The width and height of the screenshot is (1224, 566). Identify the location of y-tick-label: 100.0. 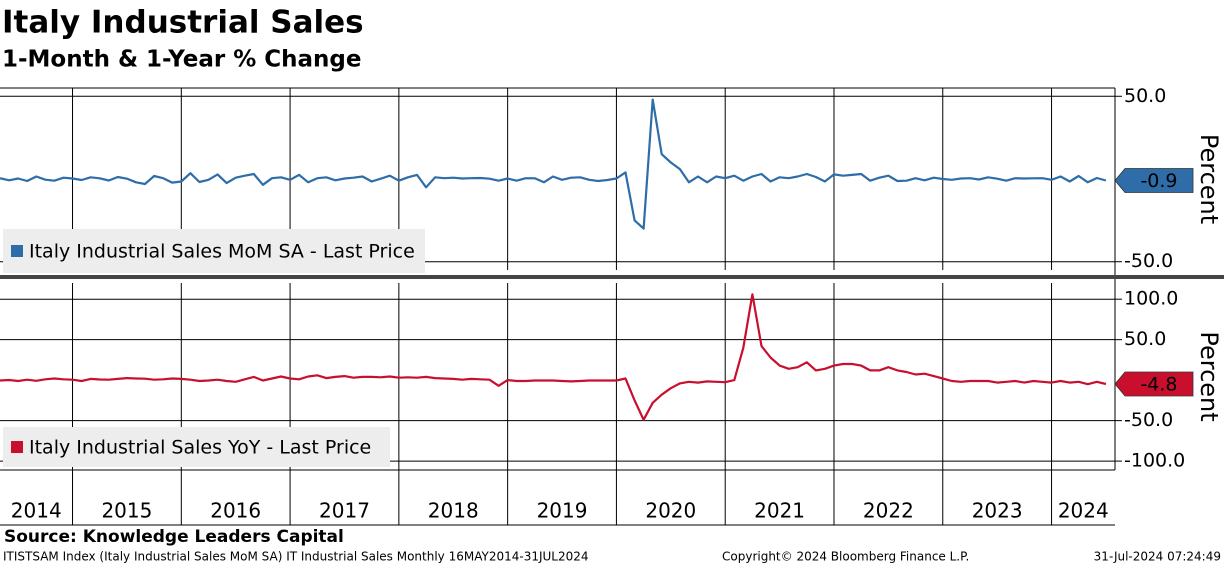
(1151, 299).